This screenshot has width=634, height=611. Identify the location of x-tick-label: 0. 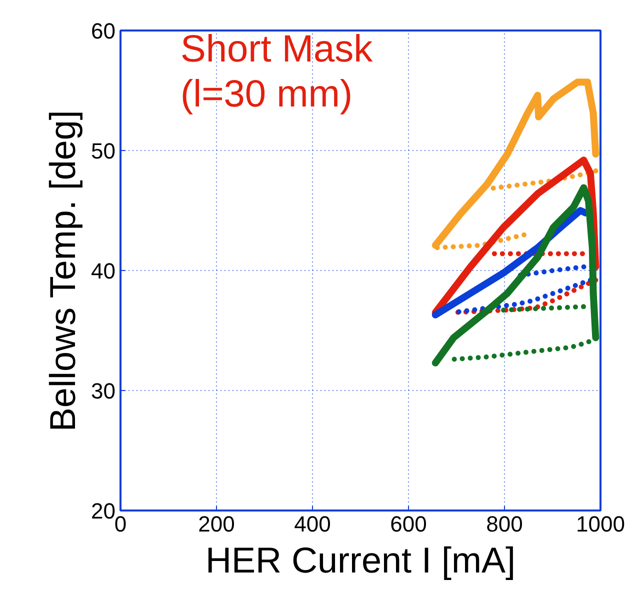
(120, 524).